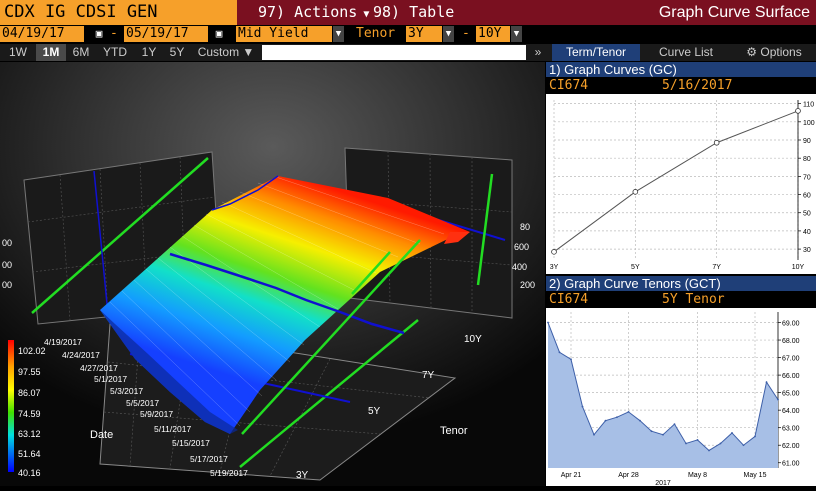 Image resolution: width=816 pixels, height=491 pixels. I want to click on actions-label: 97) Actions, so click(308, 12).